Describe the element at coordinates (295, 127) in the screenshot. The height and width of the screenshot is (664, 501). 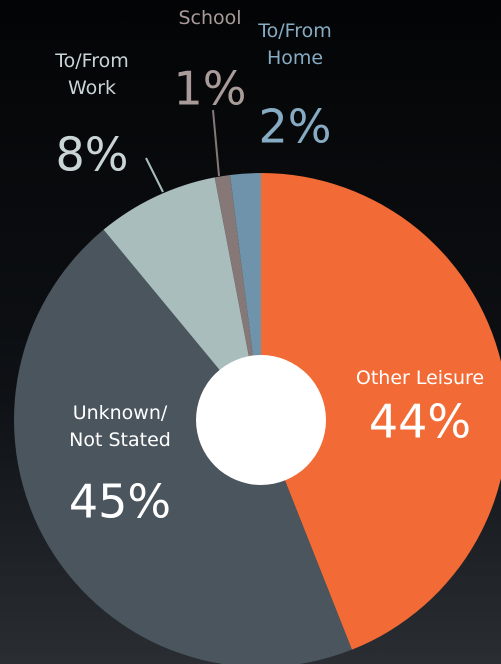
I see `value-label: 2%` at that location.